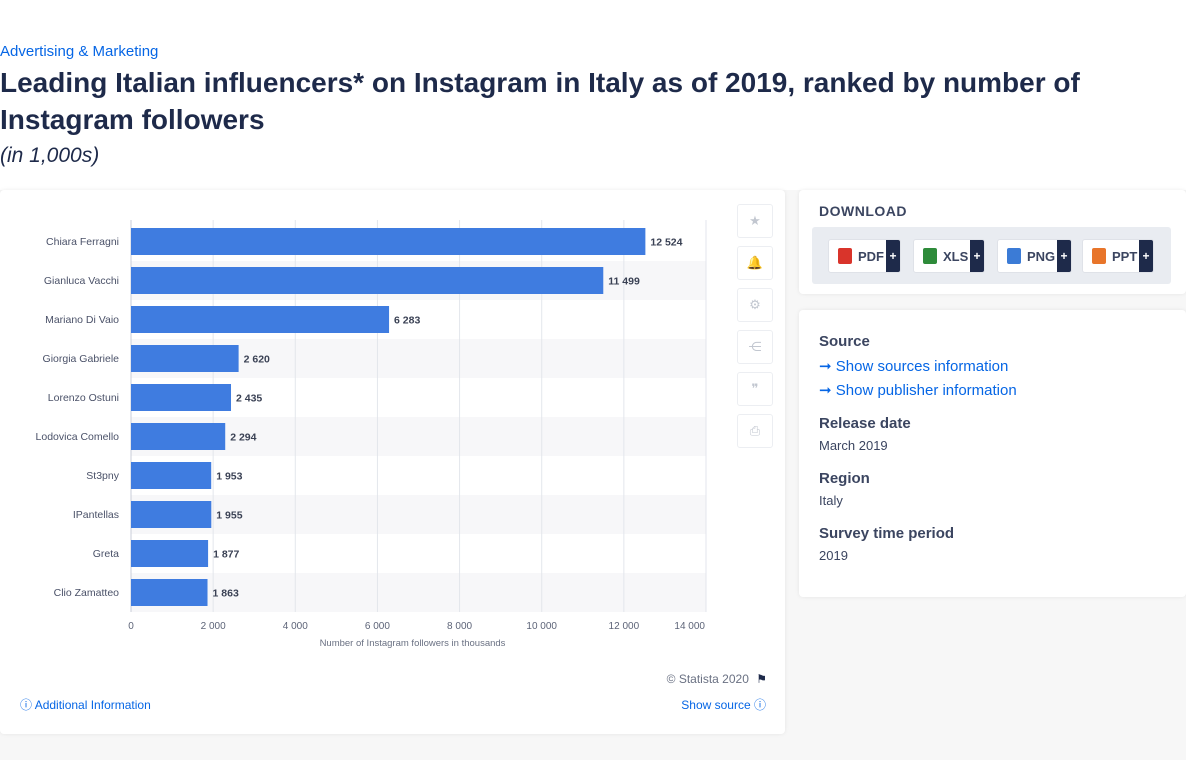 The image size is (1186, 760). Describe the element at coordinates (689, 626) in the screenshot. I see `x-tick-label: 14 000` at that location.